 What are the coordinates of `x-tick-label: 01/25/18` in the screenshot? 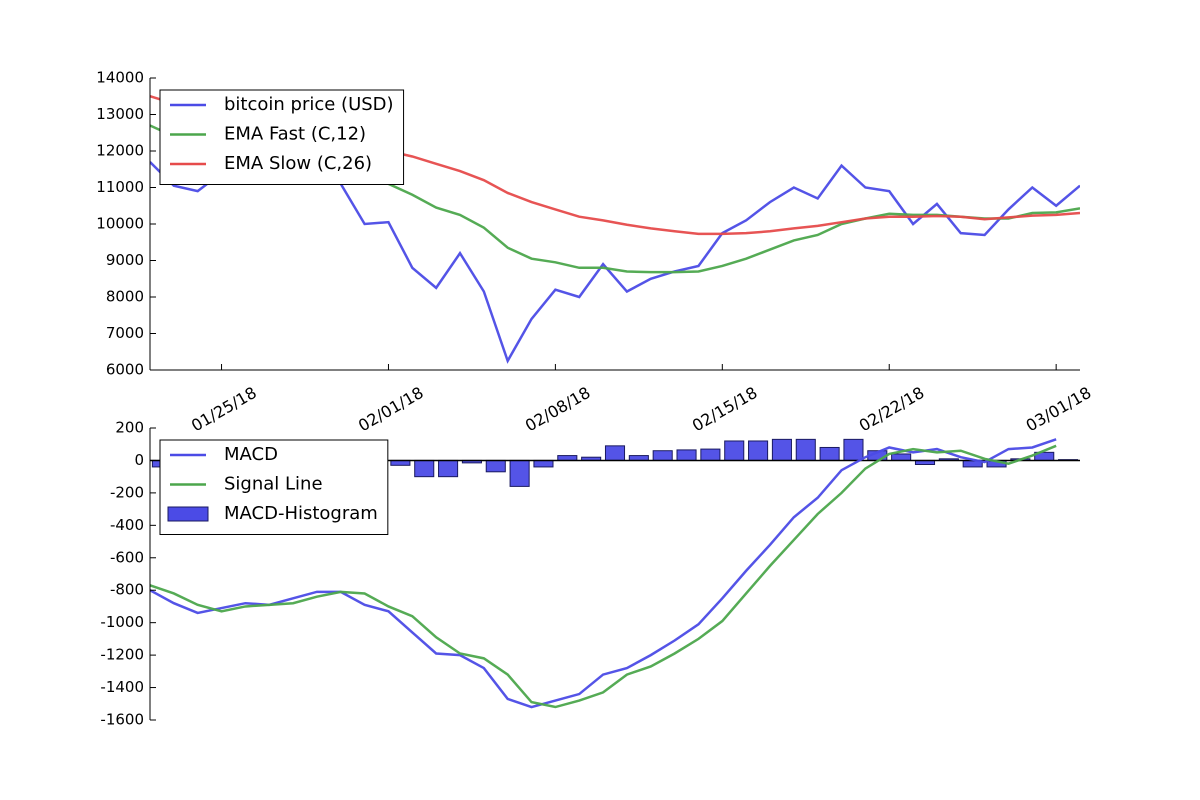 It's located at (224, 409).